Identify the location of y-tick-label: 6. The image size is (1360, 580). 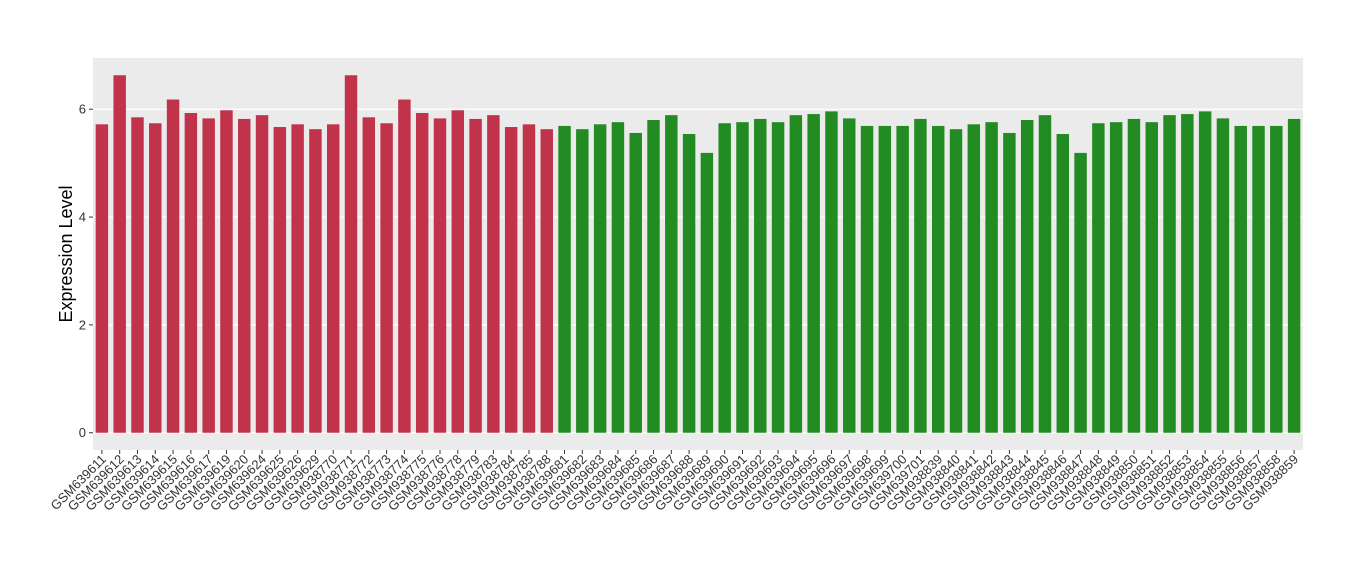
(82, 109).